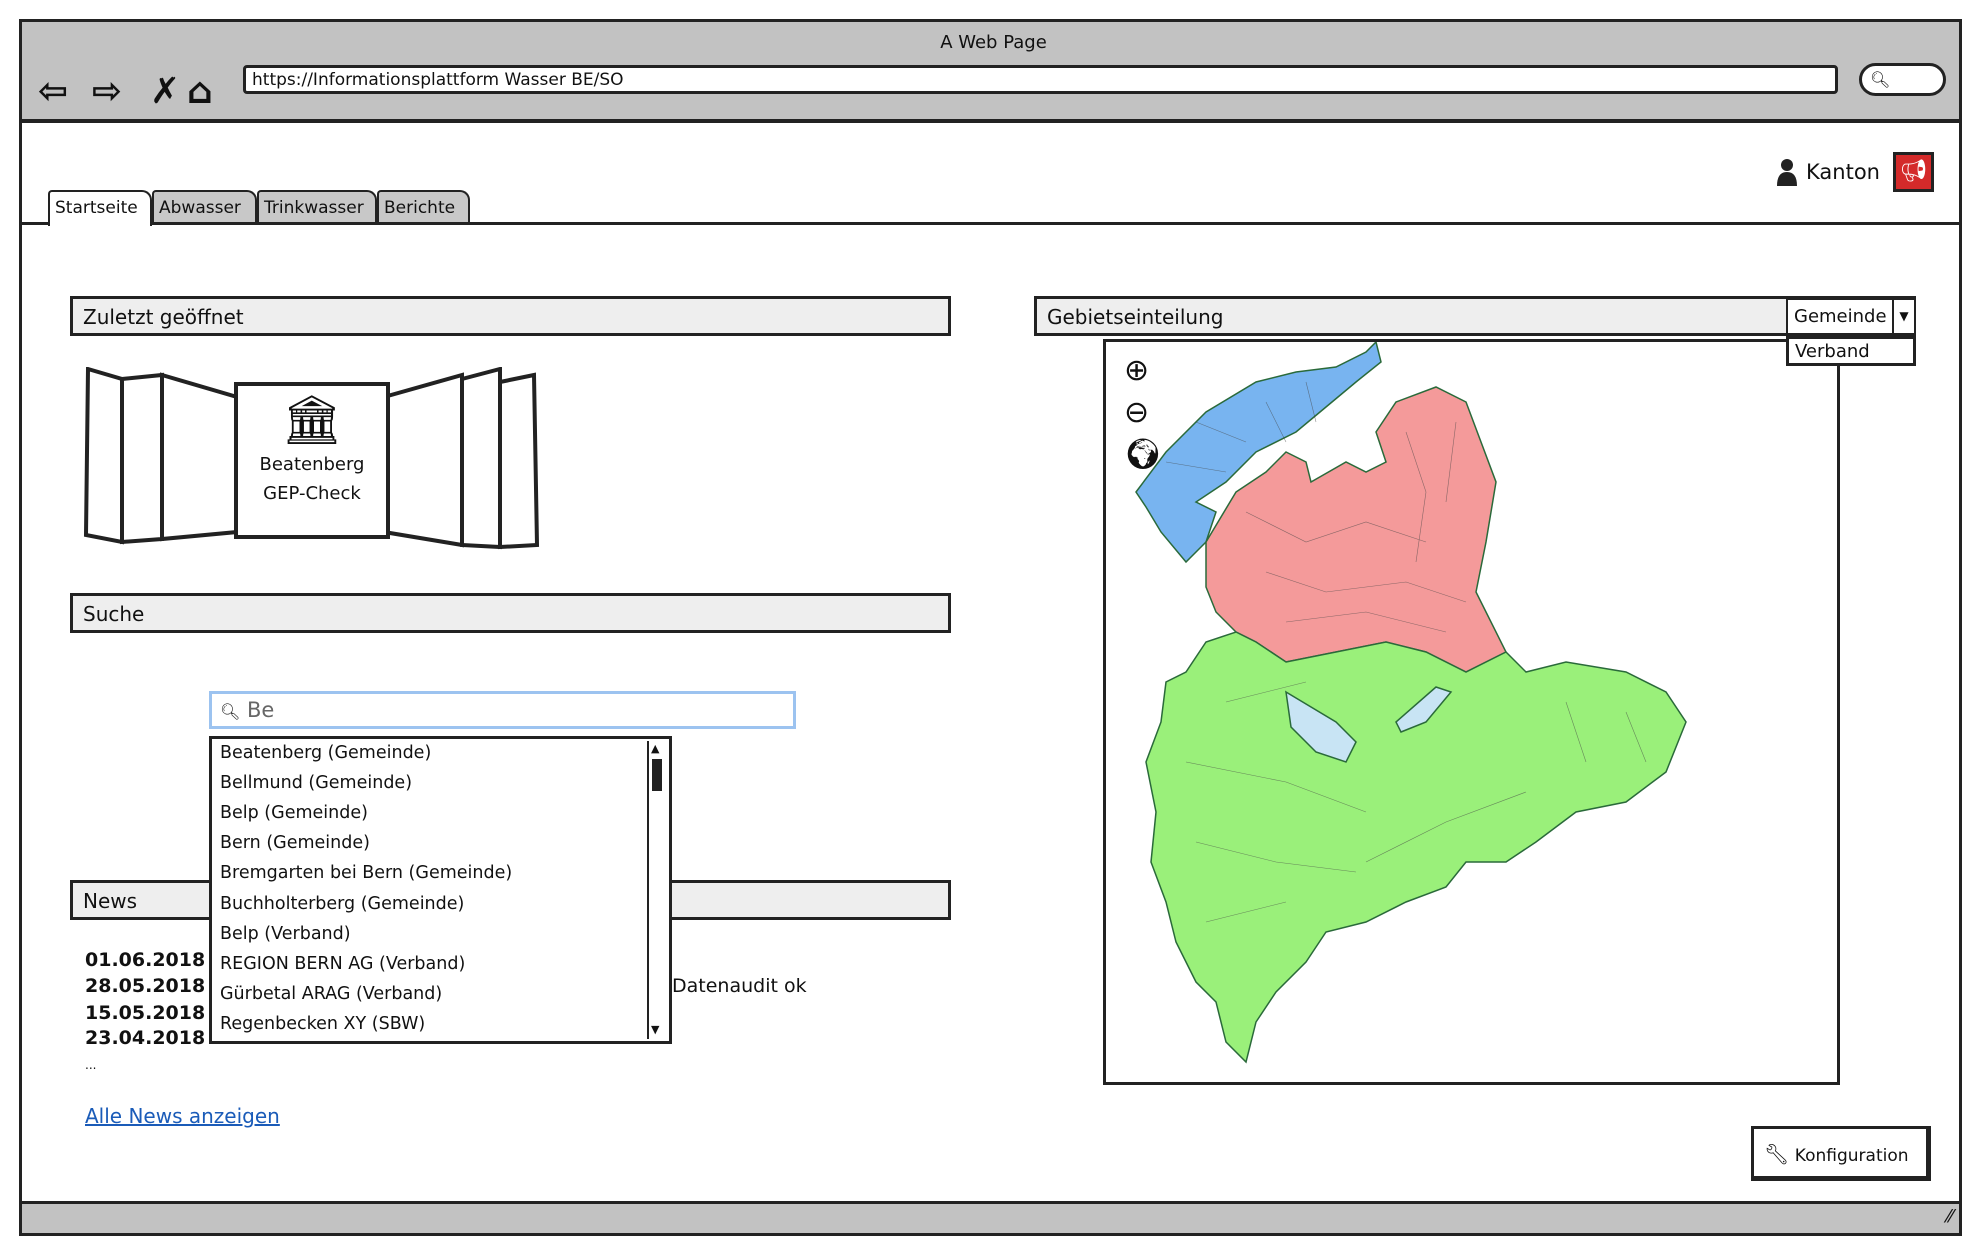 The height and width of the screenshot is (1257, 1972). I want to click on configuration-button: 🔧︎ Konfiguration, so click(1841, 1153).